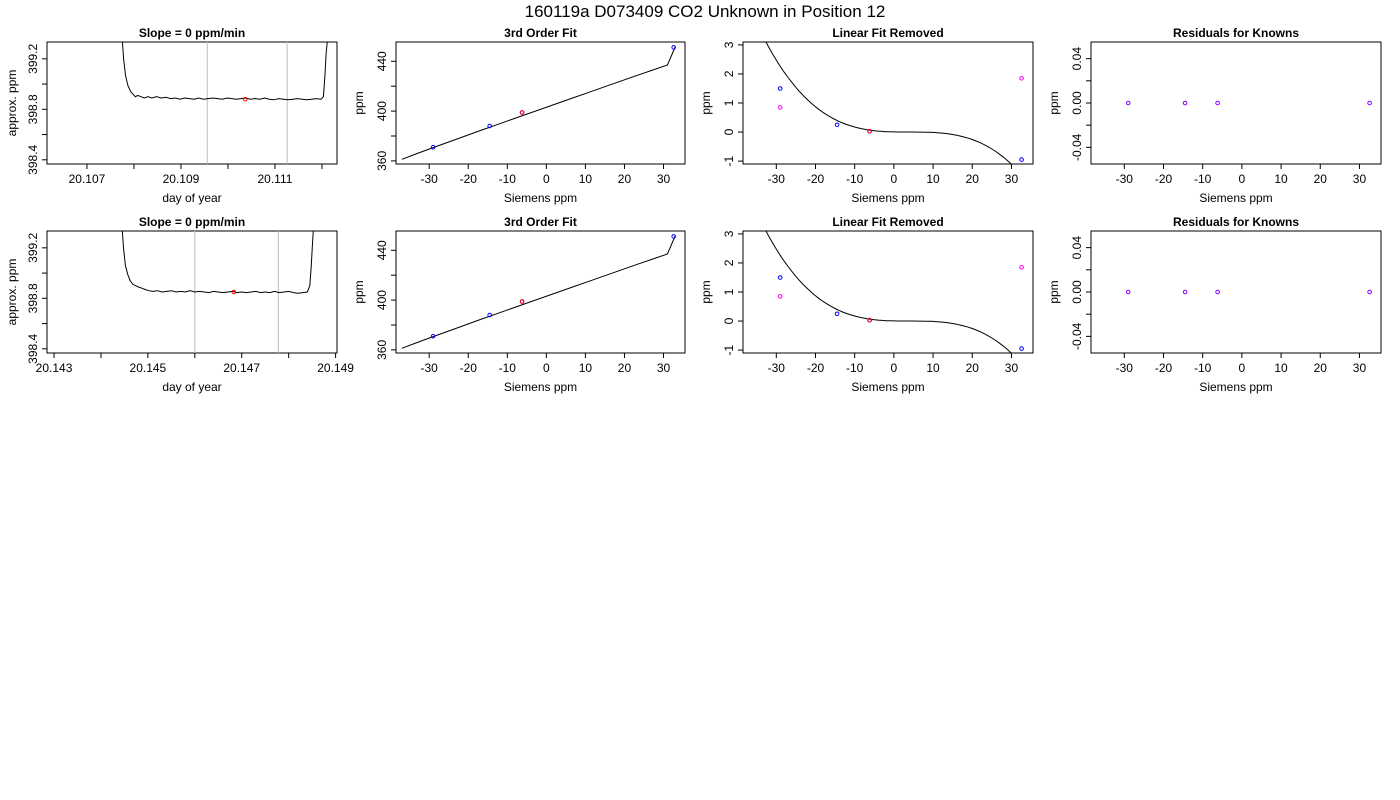 This screenshot has width=1400, height=800. What do you see at coordinates (382, 161) in the screenshot?
I see `y-tick-label: 360` at bounding box center [382, 161].